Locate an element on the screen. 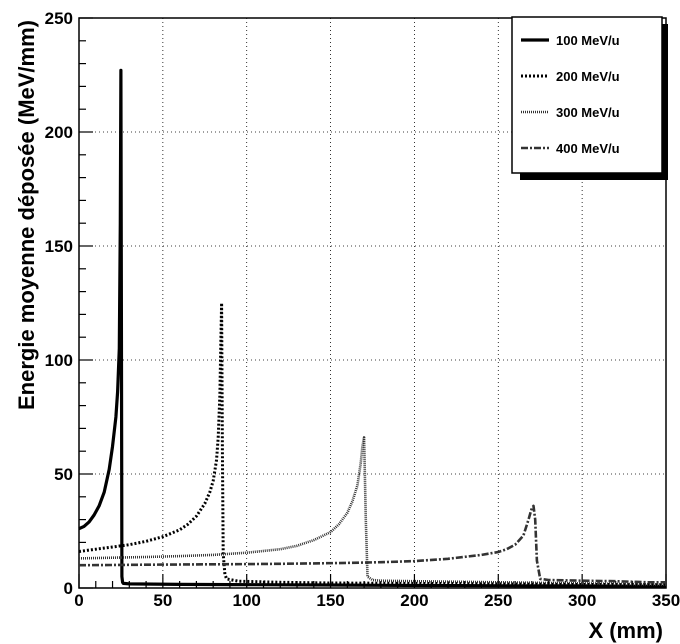 This screenshot has height=644, width=680. x-tick-label: 100 is located at coordinates (247, 600).